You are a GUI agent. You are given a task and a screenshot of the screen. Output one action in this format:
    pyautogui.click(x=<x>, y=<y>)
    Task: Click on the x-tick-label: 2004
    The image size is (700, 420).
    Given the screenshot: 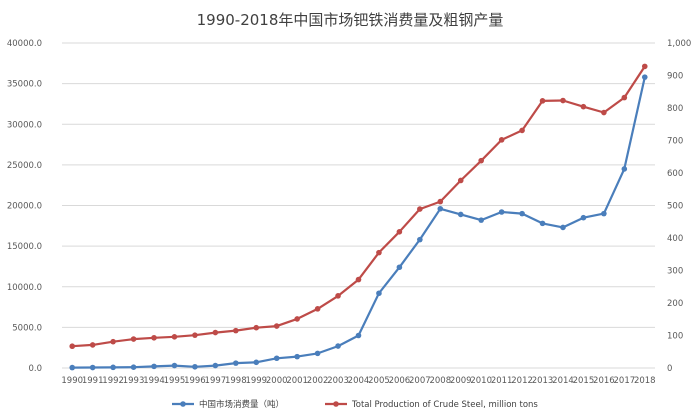 What is the action you would take?
    pyautogui.click(x=359, y=381)
    